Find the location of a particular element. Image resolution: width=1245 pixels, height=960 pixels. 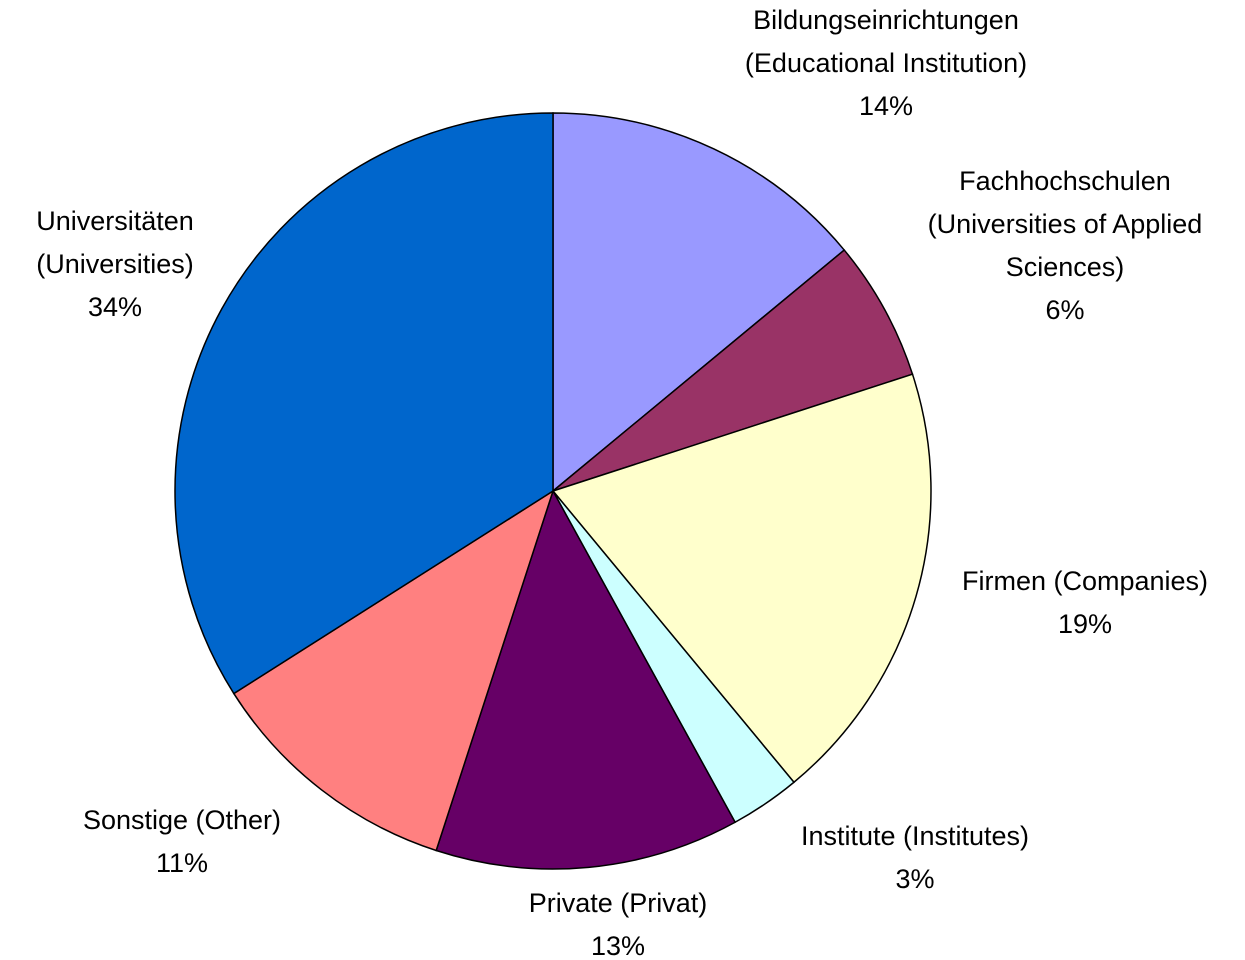

slice-label: Institute (Institutes) is located at coordinates (915, 836).